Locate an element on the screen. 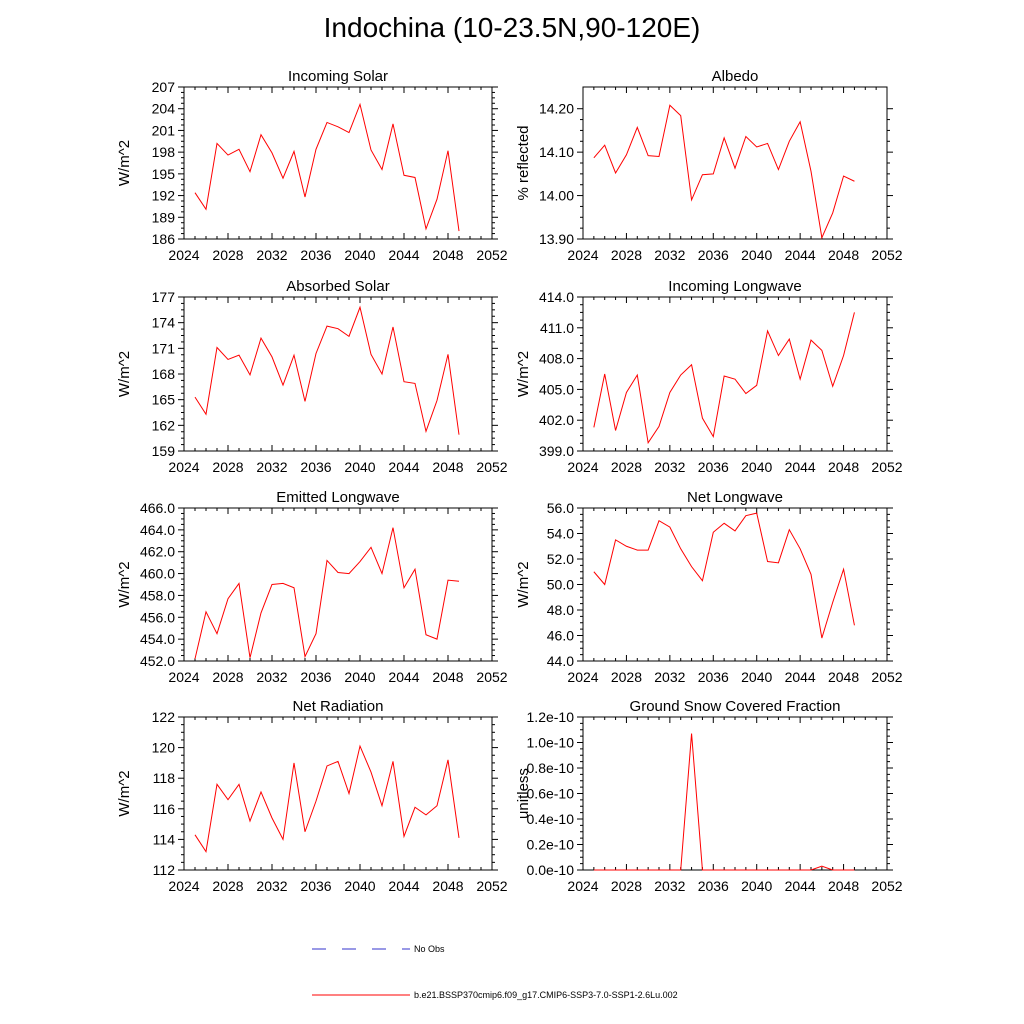 The width and height of the screenshot is (1024, 1024). y-tick-label: 112 is located at coordinates (164, 870).